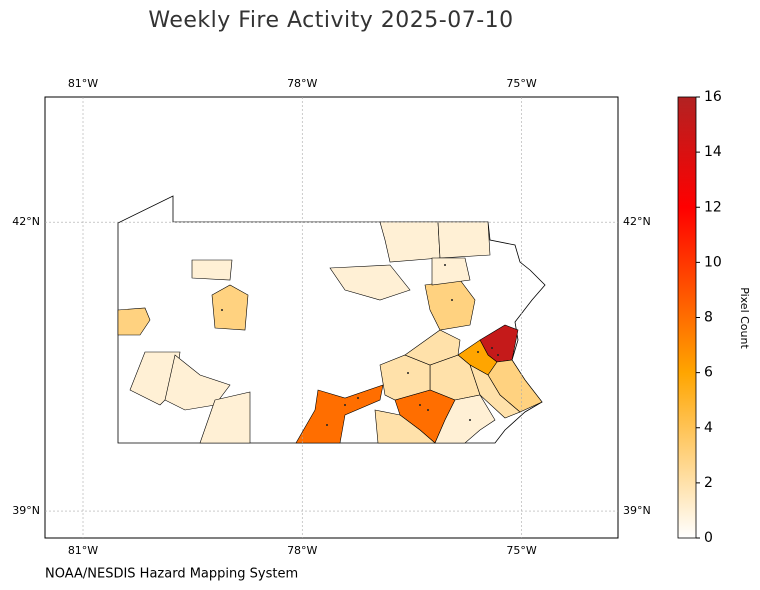 This screenshot has height=590, width=760. I want to click on colorbar-tick-label: 4, so click(708, 428).